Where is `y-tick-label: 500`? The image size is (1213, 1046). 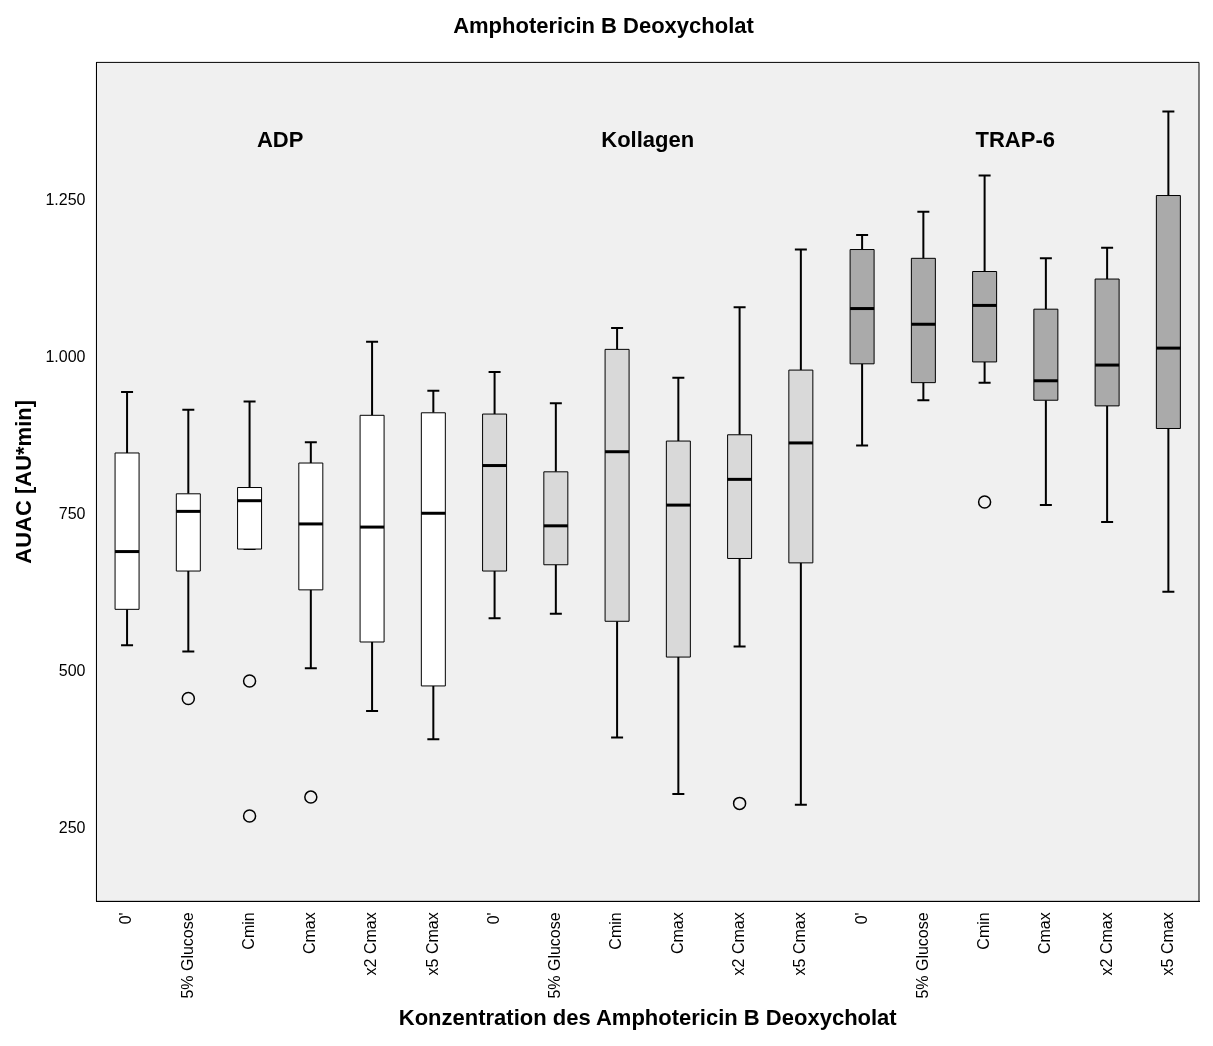
y-tick-label: 500 is located at coordinates (72, 670).